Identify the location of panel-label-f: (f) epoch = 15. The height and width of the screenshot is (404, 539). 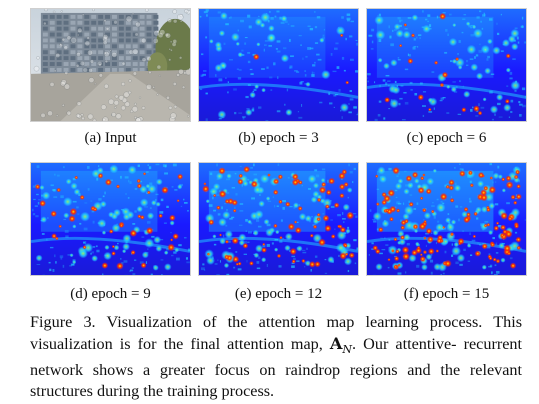
(446, 294).